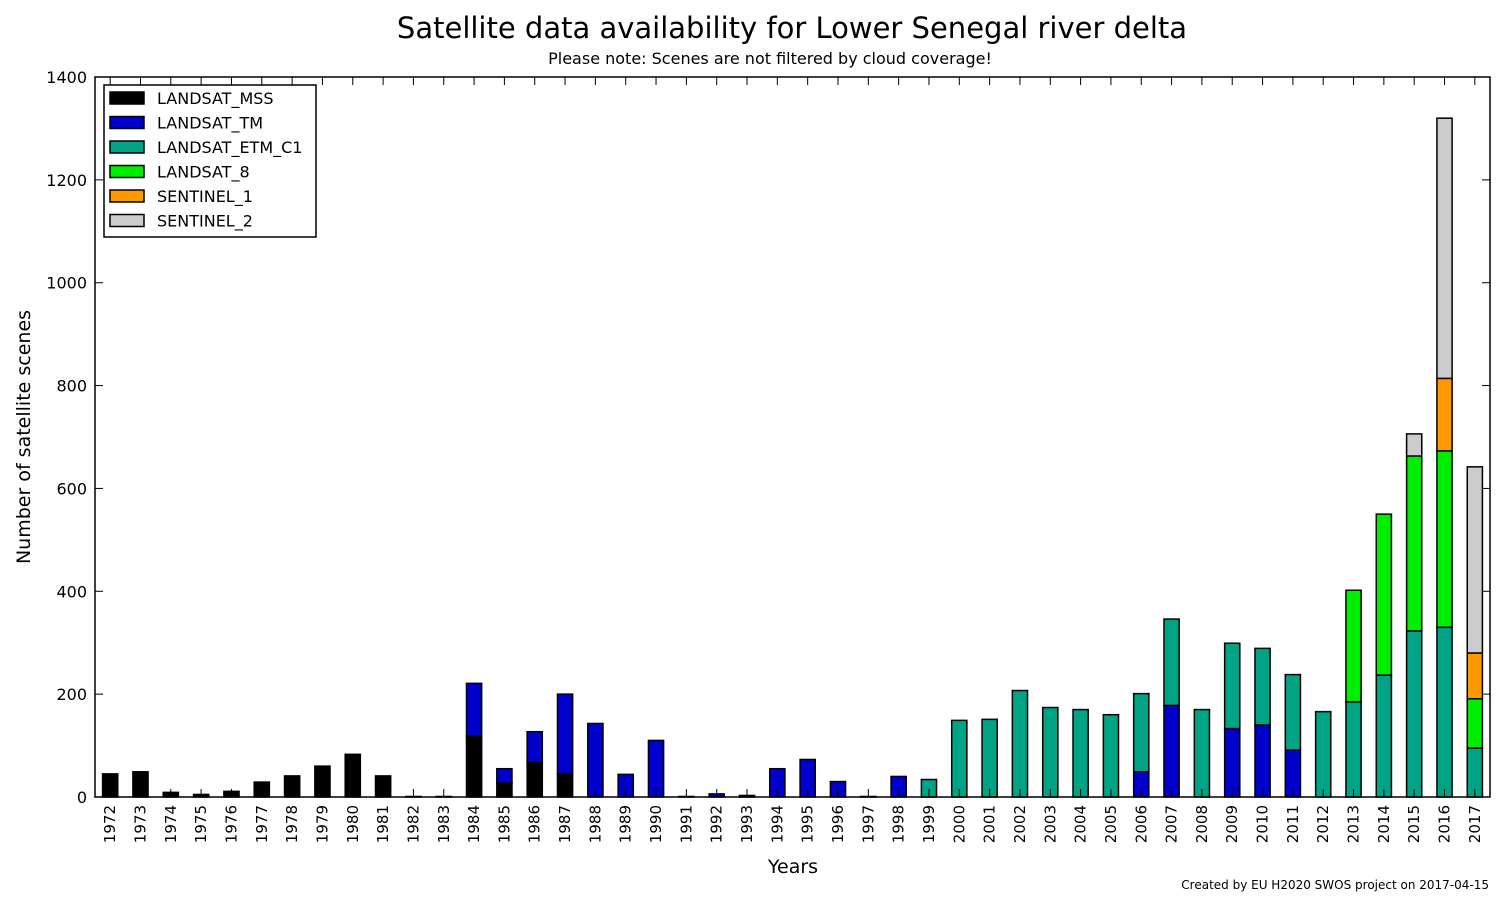  I want to click on x-tick-label: 2015, so click(1414, 824).